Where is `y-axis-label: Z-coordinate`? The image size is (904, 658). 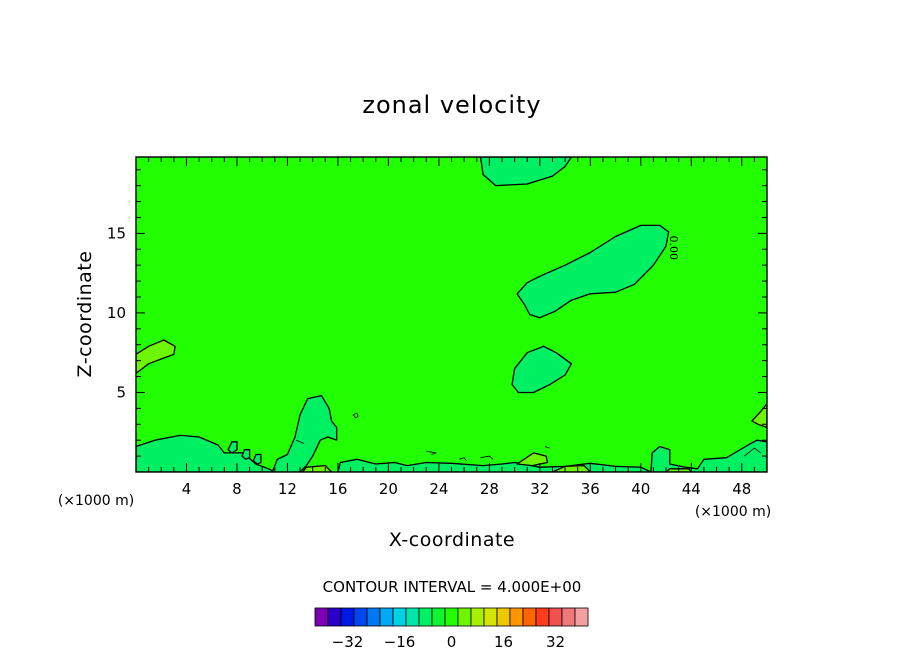 y-axis-label: Z-coordinate is located at coordinates (85, 314).